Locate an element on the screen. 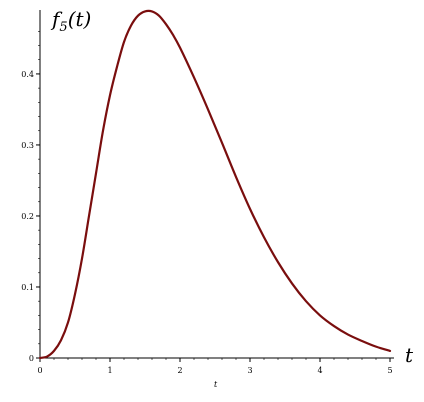 The height and width of the screenshot is (402, 424). x-tick-label: 5 is located at coordinates (389, 370).